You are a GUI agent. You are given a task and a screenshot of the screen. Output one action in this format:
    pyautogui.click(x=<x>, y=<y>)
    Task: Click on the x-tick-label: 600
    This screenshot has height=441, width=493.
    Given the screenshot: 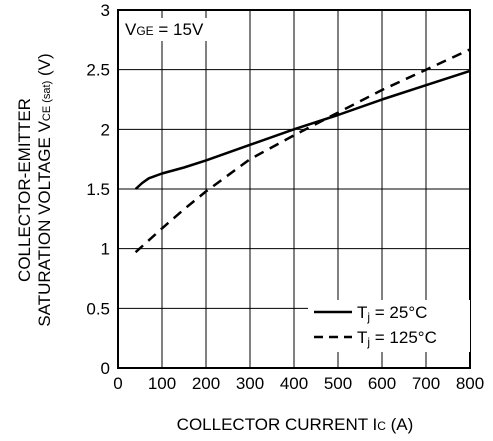 What is the action you would take?
    pyautogui.click(x=382, y=383)
    